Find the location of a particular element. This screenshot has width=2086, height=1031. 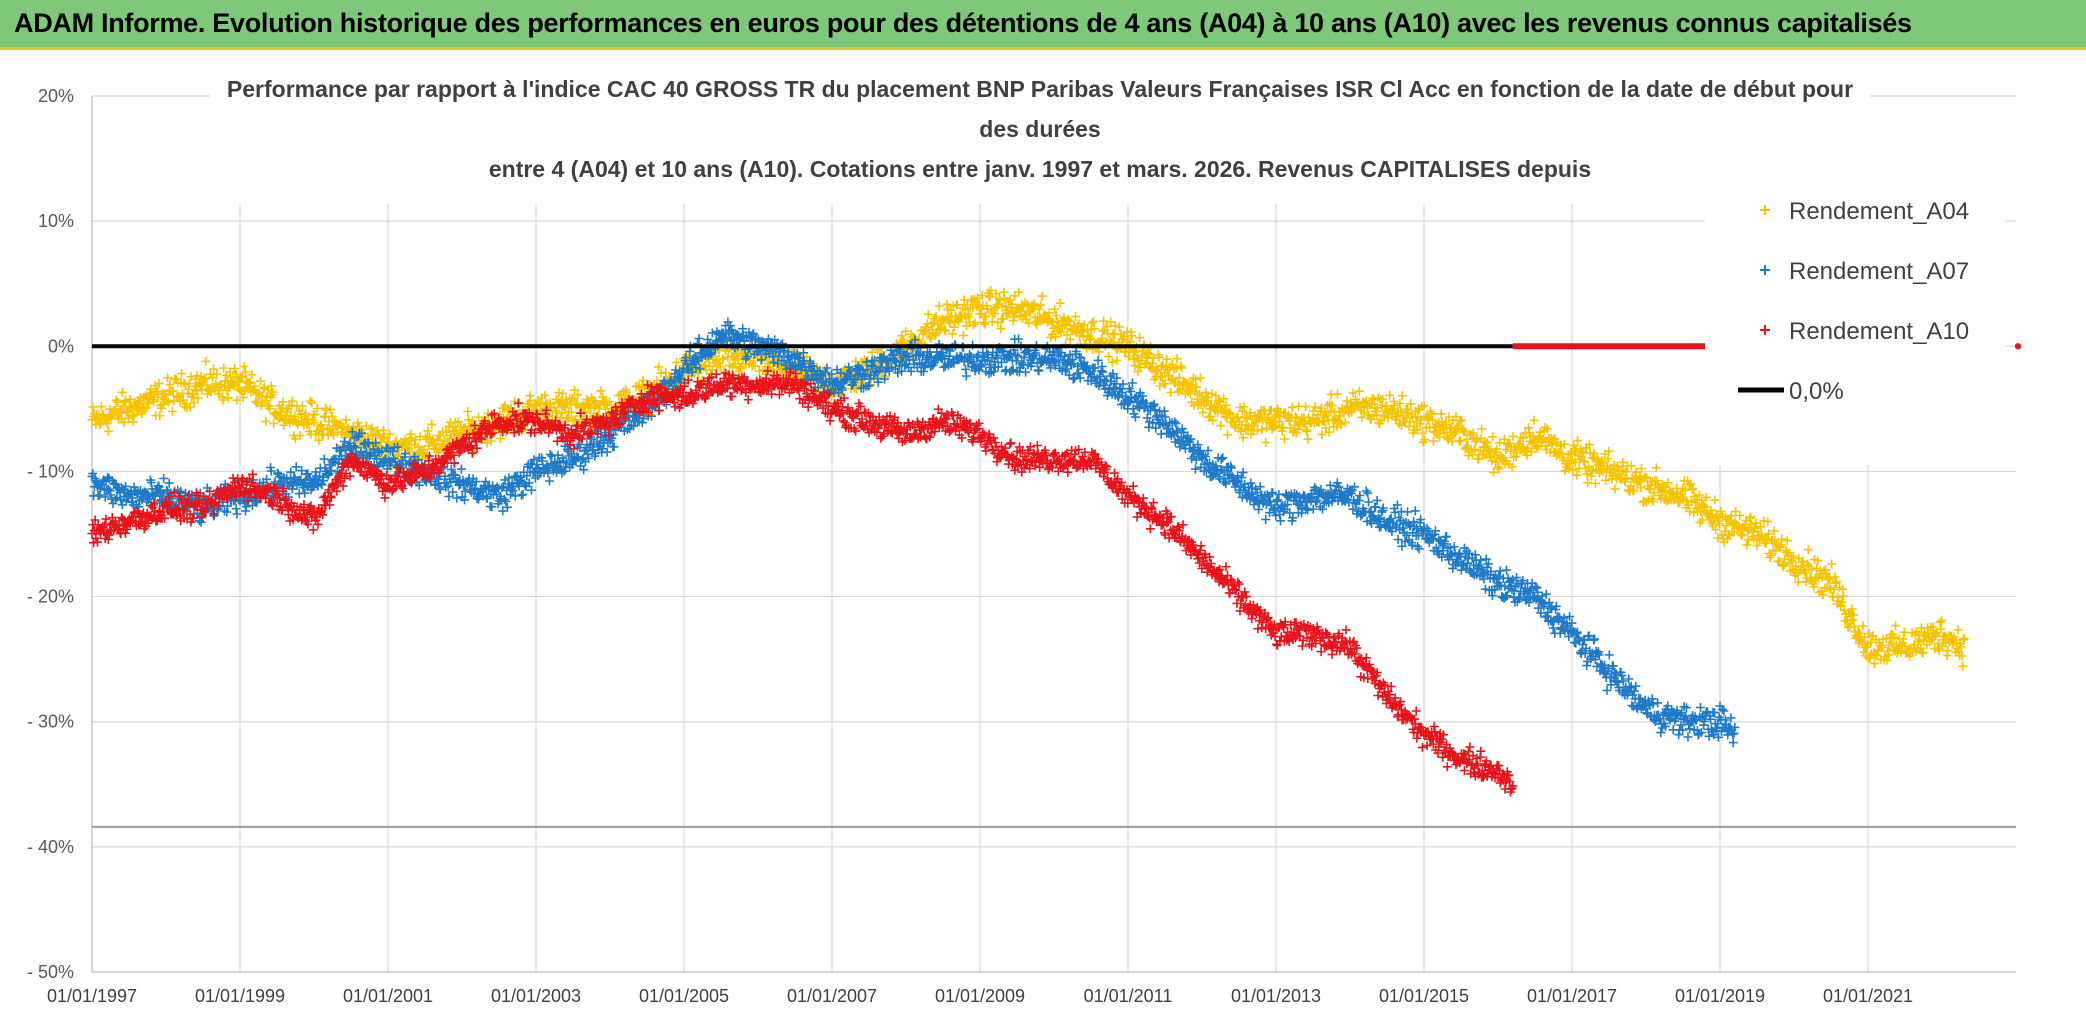

x-tick-label: 01/01/2005 is located at coordinates (684, 996).